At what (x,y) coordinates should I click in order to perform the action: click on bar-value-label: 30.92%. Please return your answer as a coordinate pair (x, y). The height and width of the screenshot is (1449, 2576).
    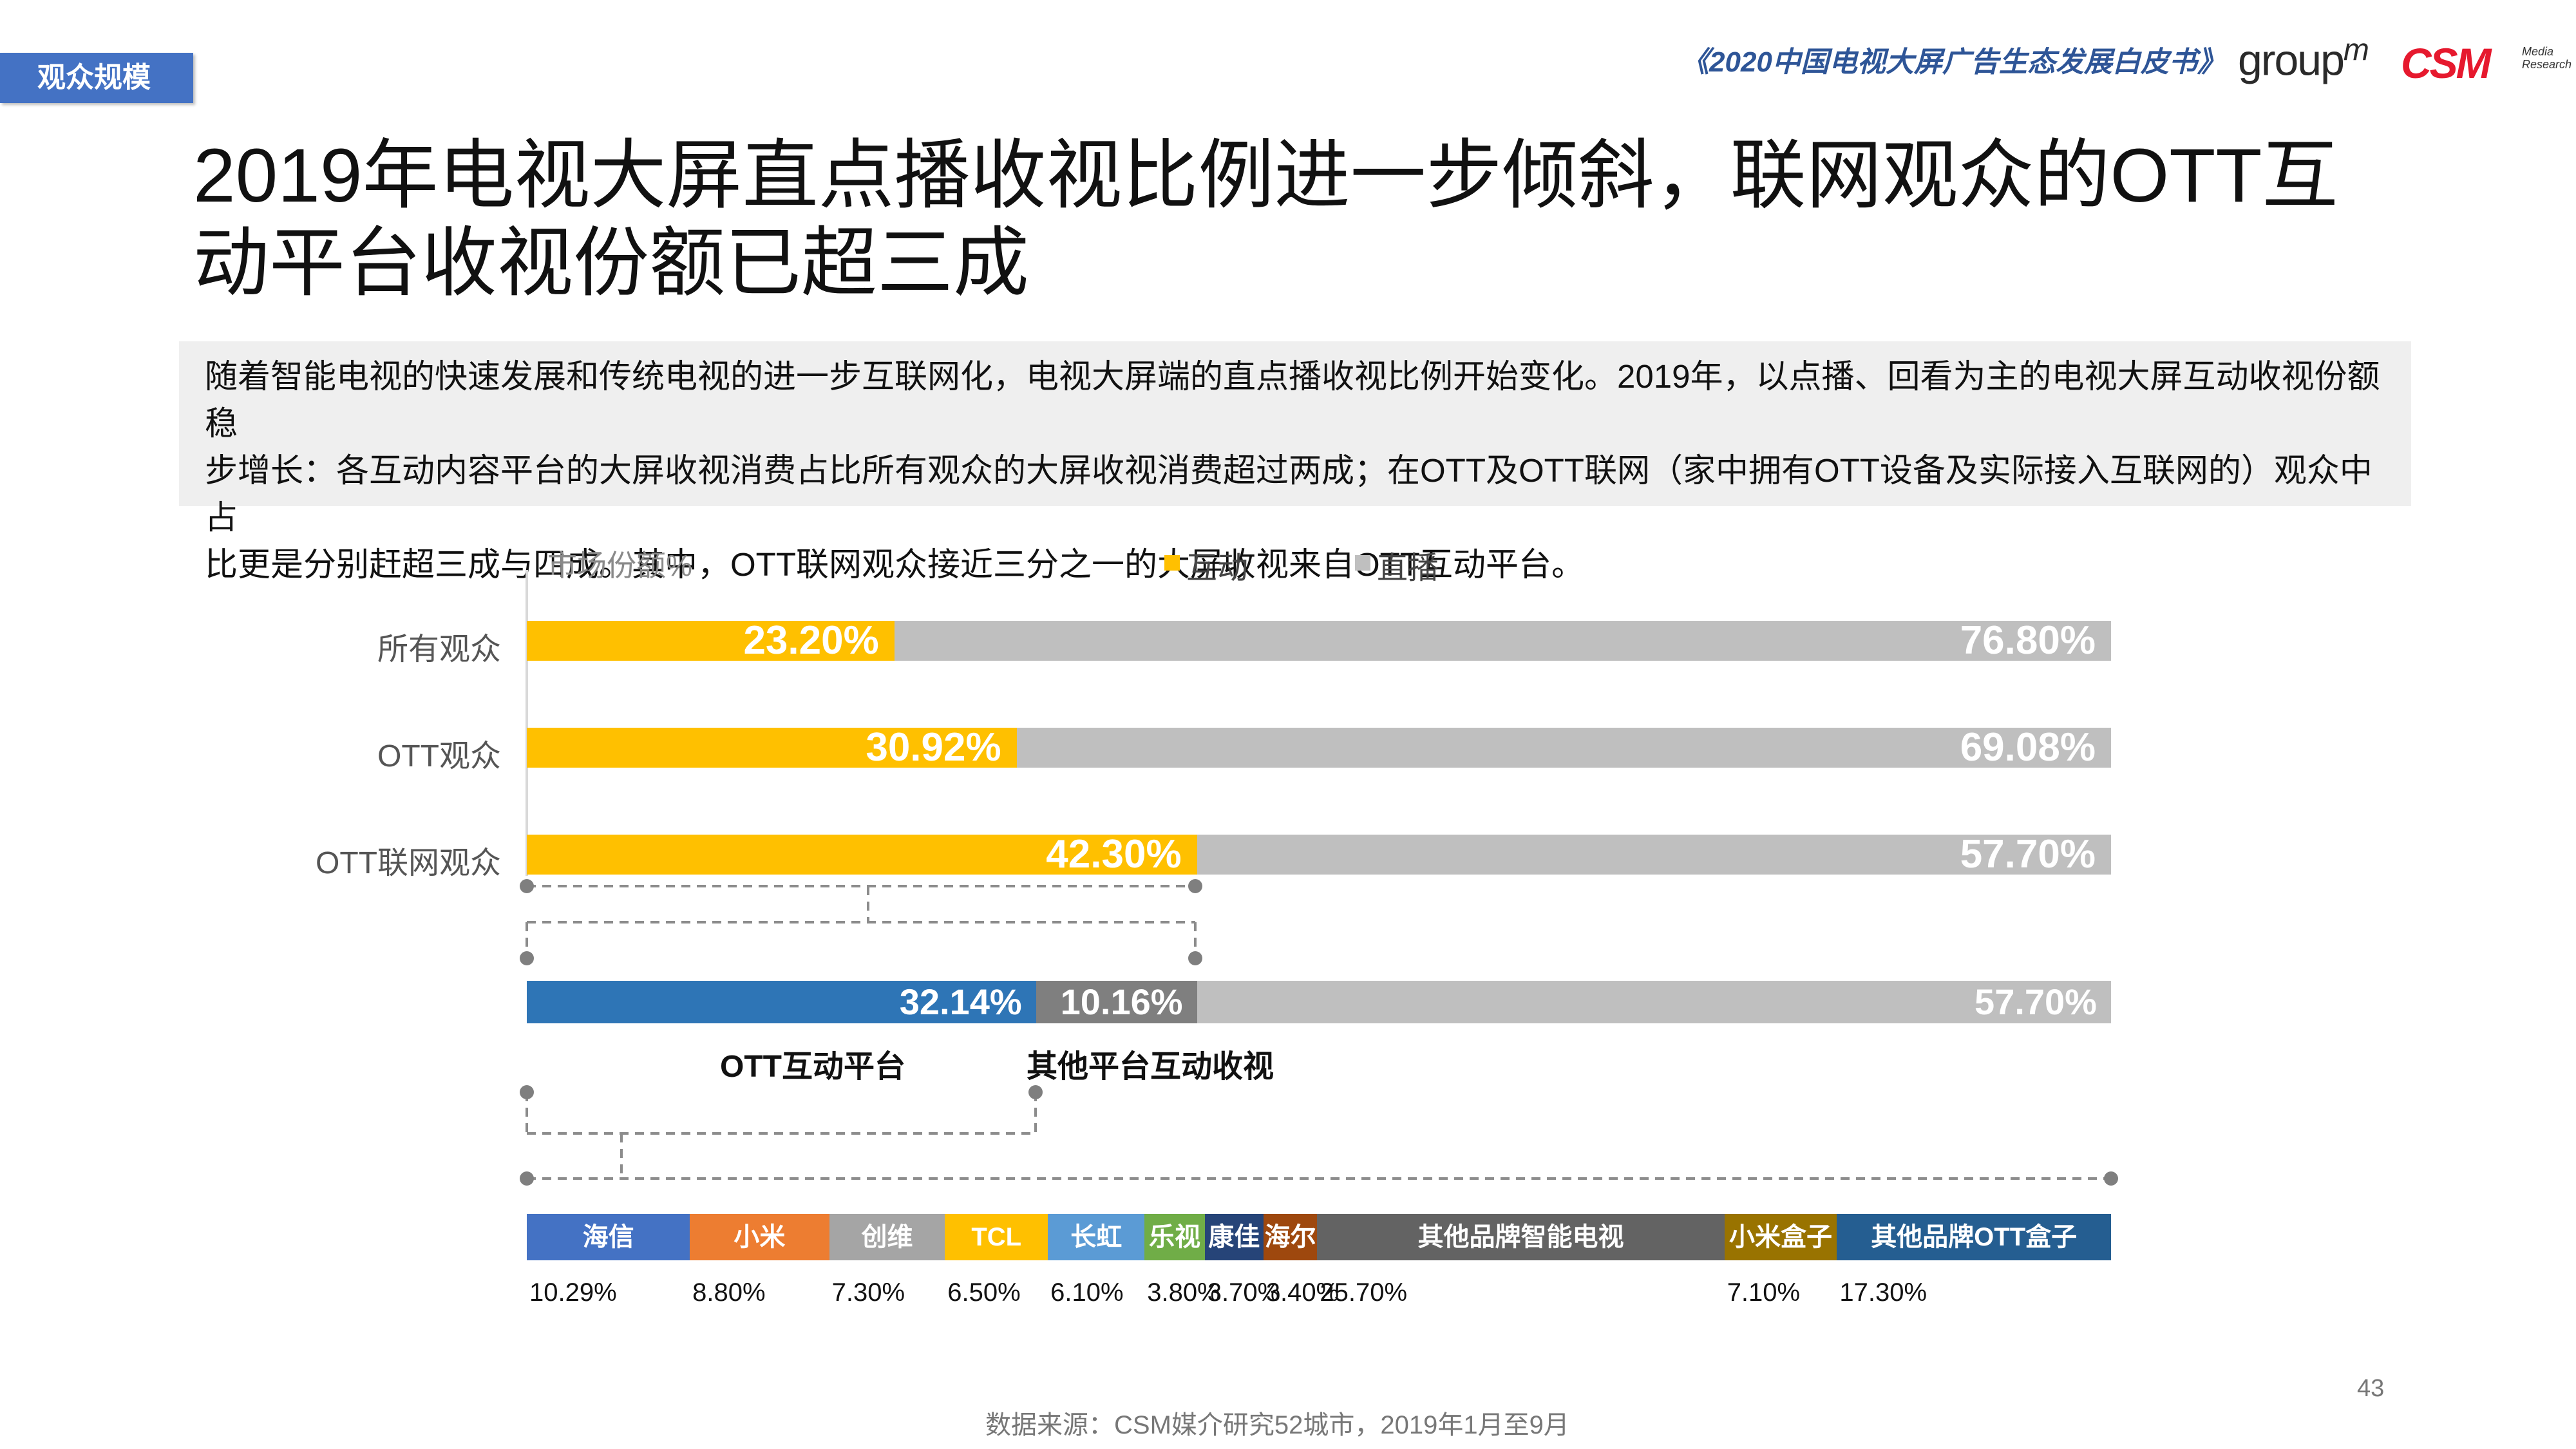
    Looking at the image, I should click on (934, 748).